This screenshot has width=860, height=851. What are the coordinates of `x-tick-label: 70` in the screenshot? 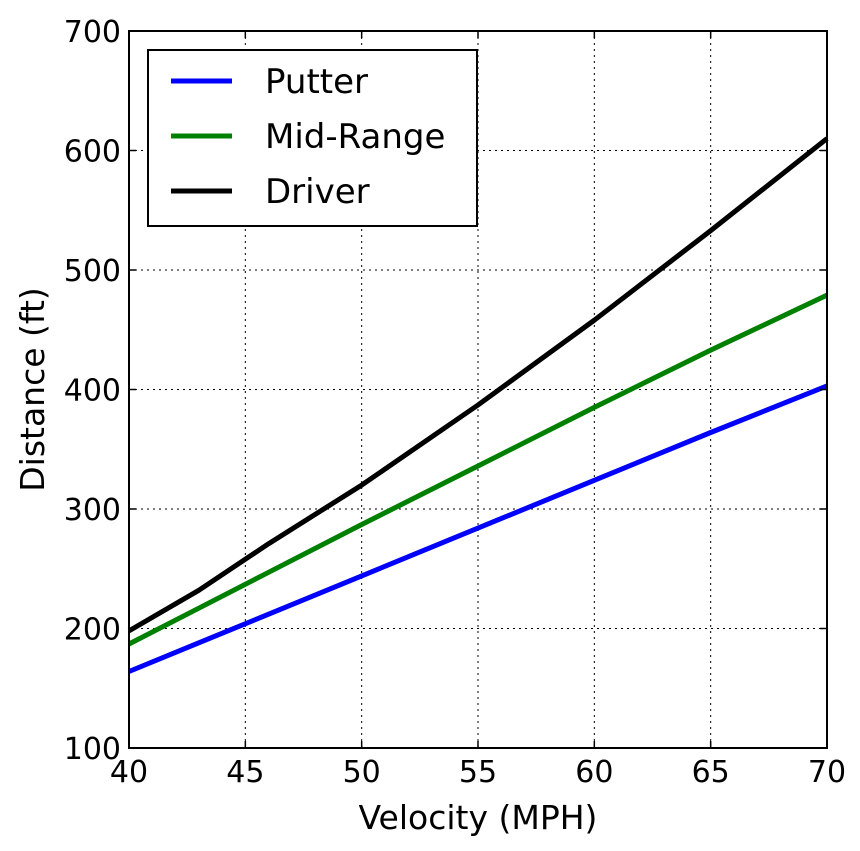 It's located at (827, 772).